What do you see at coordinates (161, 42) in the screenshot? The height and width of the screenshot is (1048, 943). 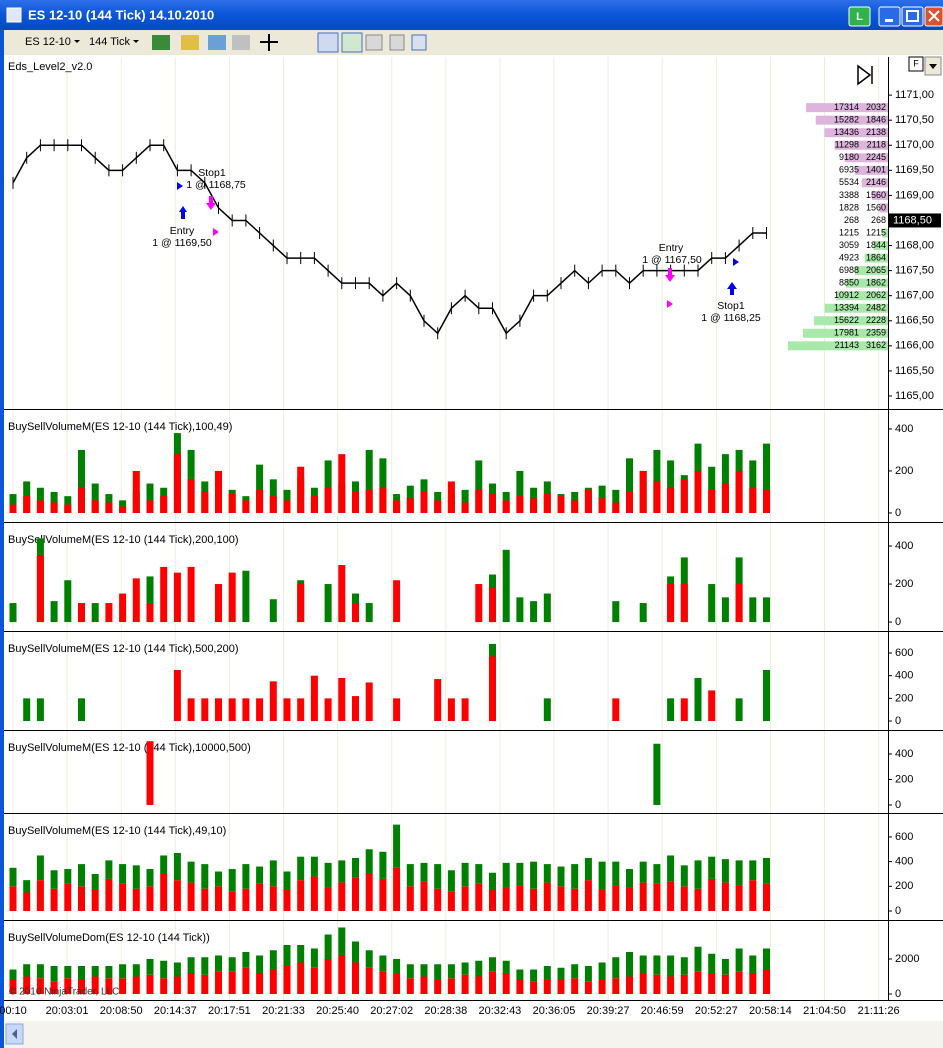 I see `chart-style-button` at bounding box center [161, 42].